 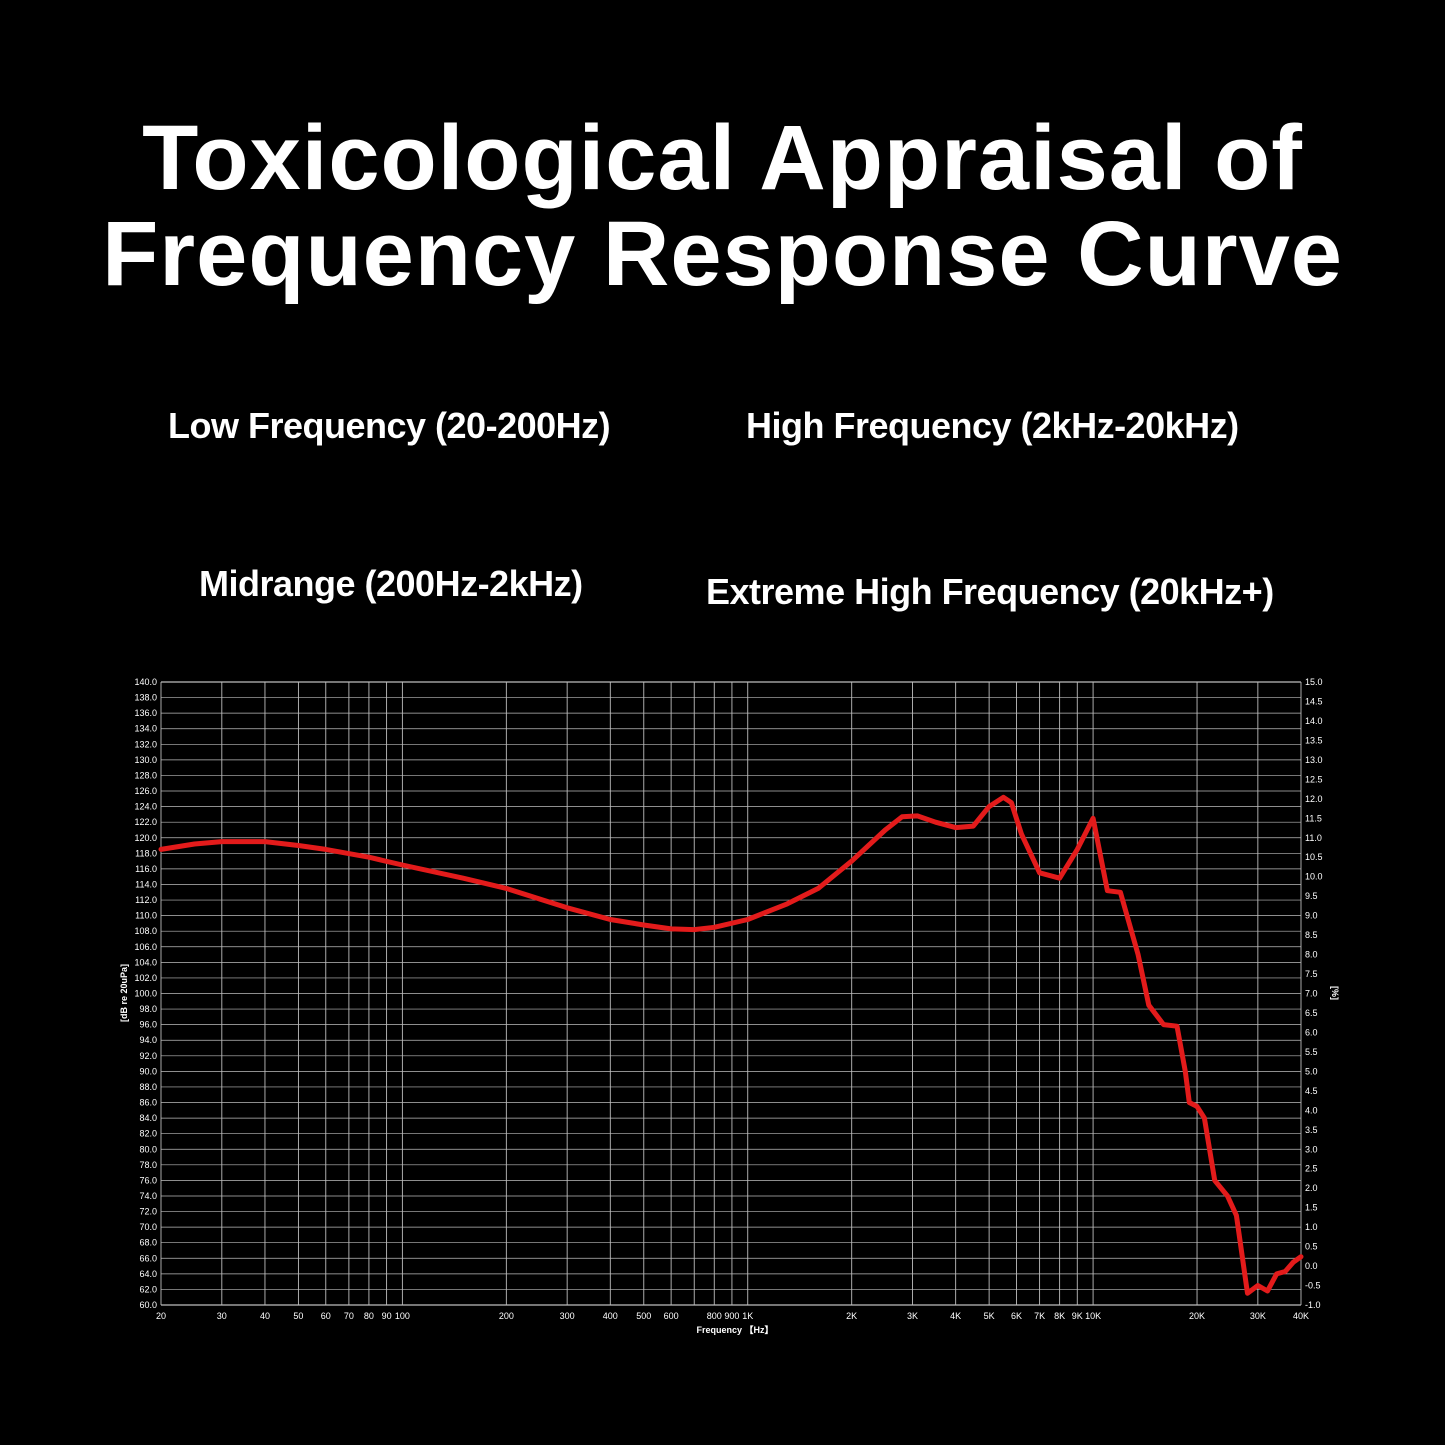 I want to click on y2-tick-label: 10.5, so click(x=1314, y=857).